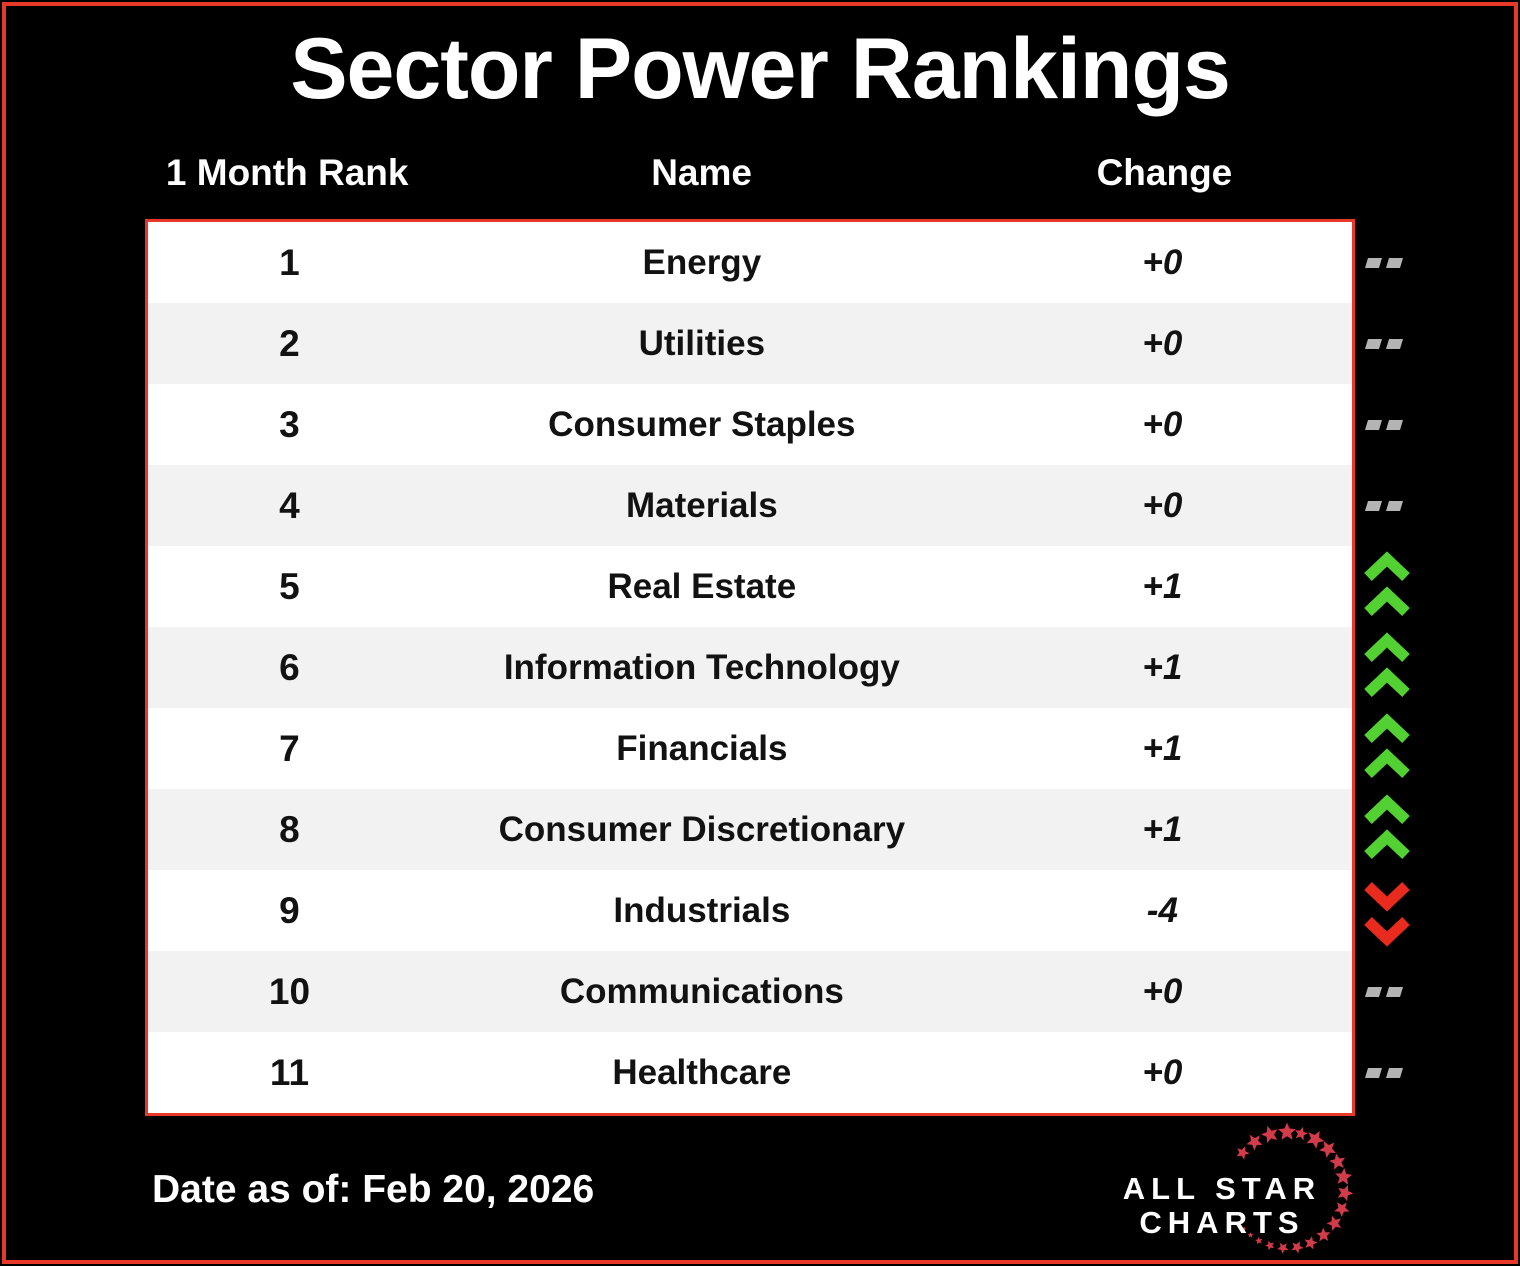 The height and width of the screenshot is (1266, 1520). I want to click on table-row: 6 Information Technology +1, so click(750, 667).